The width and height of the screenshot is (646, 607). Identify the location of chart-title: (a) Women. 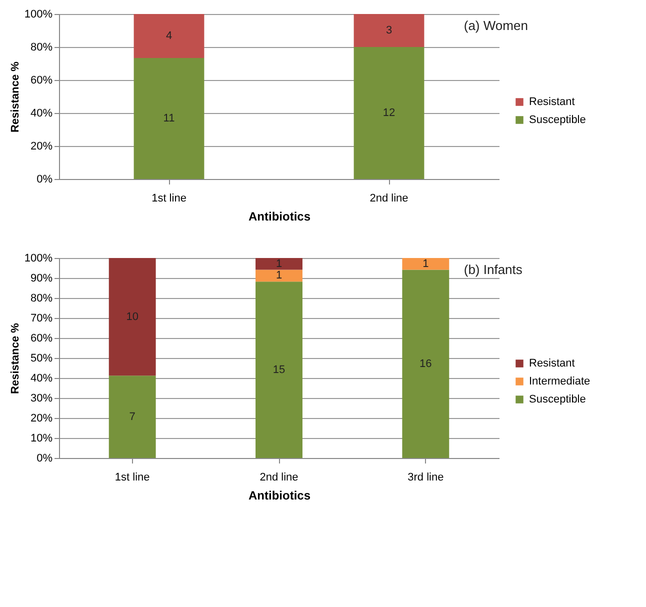
(496, 25).